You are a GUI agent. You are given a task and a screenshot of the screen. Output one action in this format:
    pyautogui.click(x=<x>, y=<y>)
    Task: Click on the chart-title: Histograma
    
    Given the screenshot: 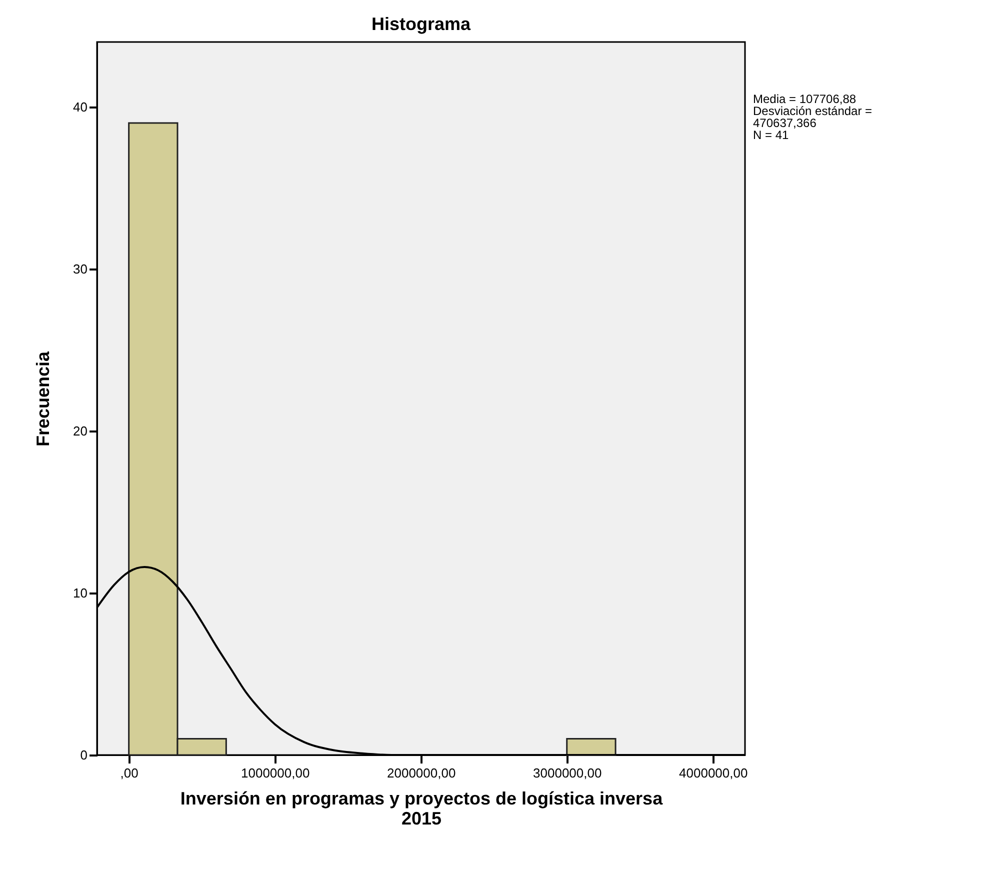 What is the action you would take?
    pyautogui.click(x=421, y=24)
    